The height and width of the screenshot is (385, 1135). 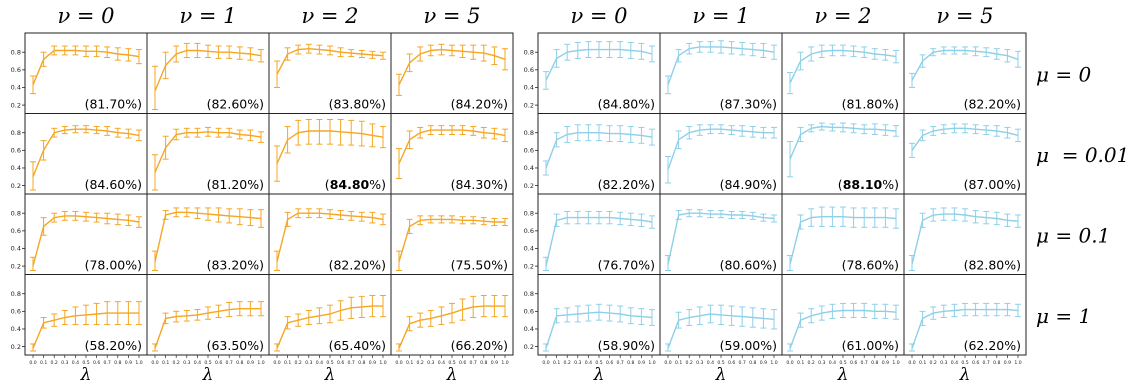 What do you see at coordinates (842, 16) in the screenshot?
I see `col-title: ν = 2` at bounding box center [842, 16].